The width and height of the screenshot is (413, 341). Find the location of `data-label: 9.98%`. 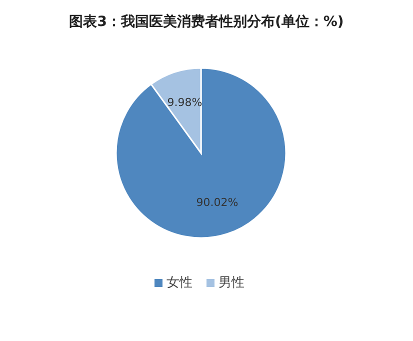

data-label: 9.98% is located at coordinates (184, 102).